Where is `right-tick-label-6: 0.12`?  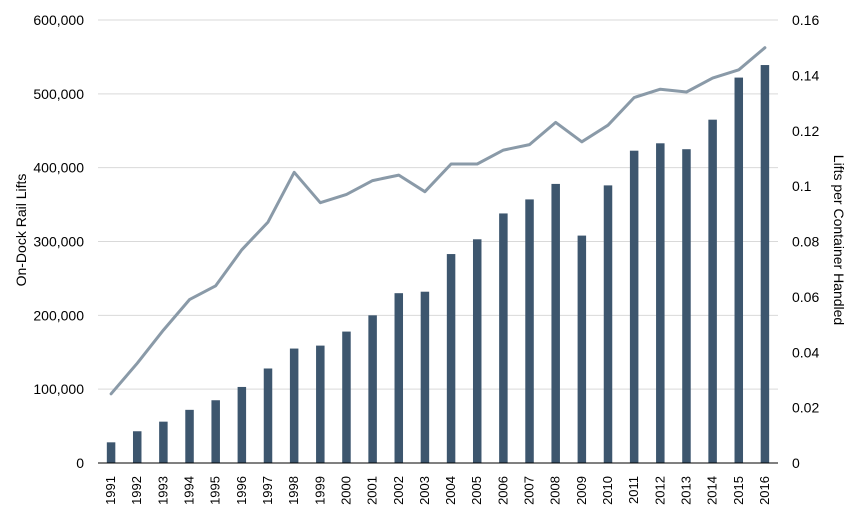
right-tick-label-6: 0.12 is located at coordinates (805, 131).